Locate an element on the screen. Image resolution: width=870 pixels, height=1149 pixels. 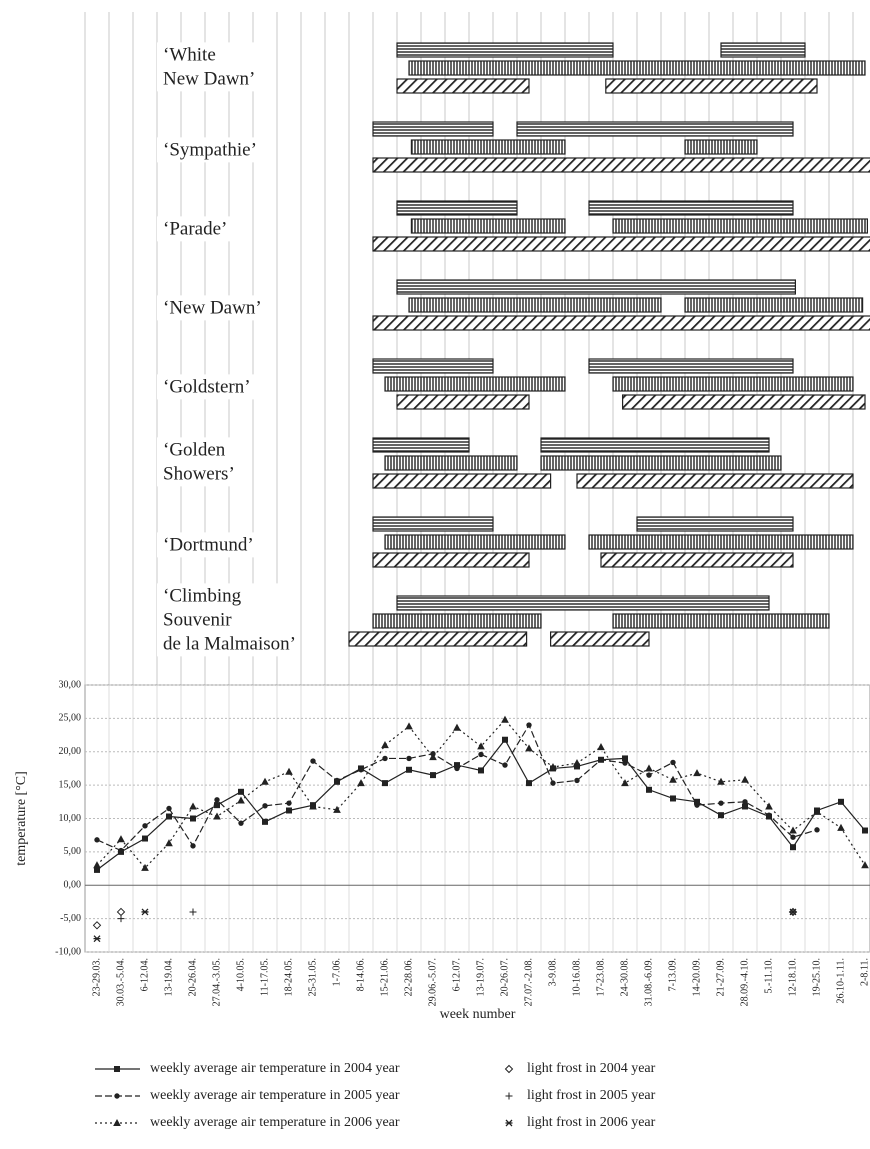
x-tick-label: 17-23.08. is located at coordinates (600, 977).